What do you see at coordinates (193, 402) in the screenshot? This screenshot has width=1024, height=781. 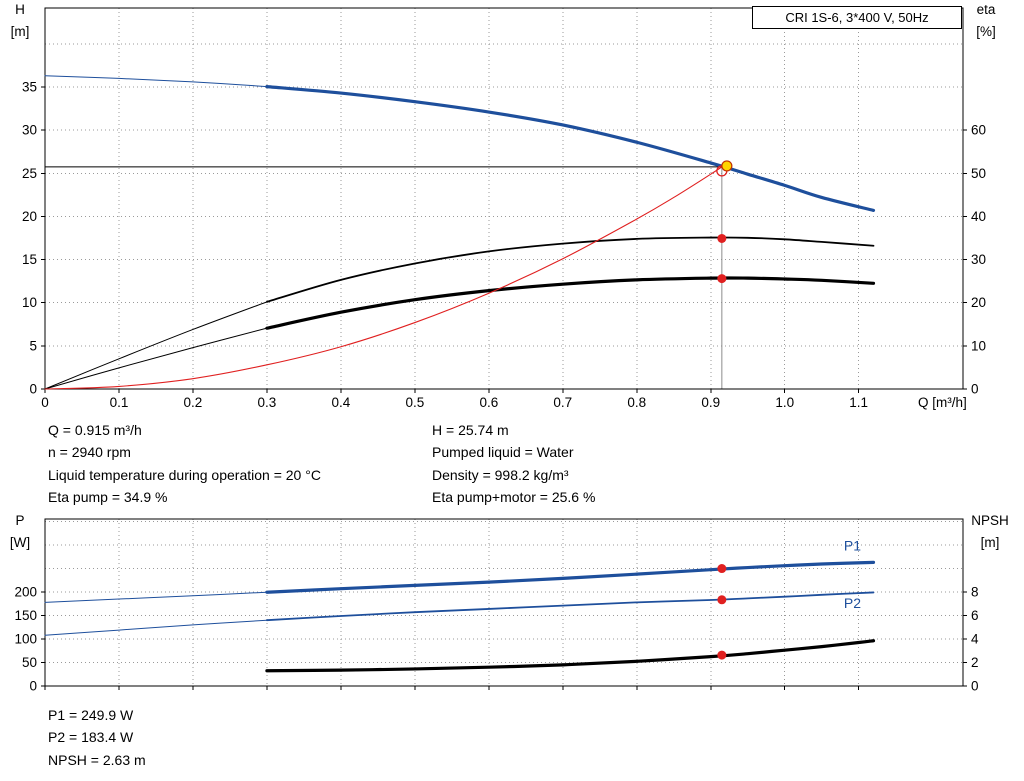 I see `x-tick-label: 0.2` at bounding box center [193, 402].